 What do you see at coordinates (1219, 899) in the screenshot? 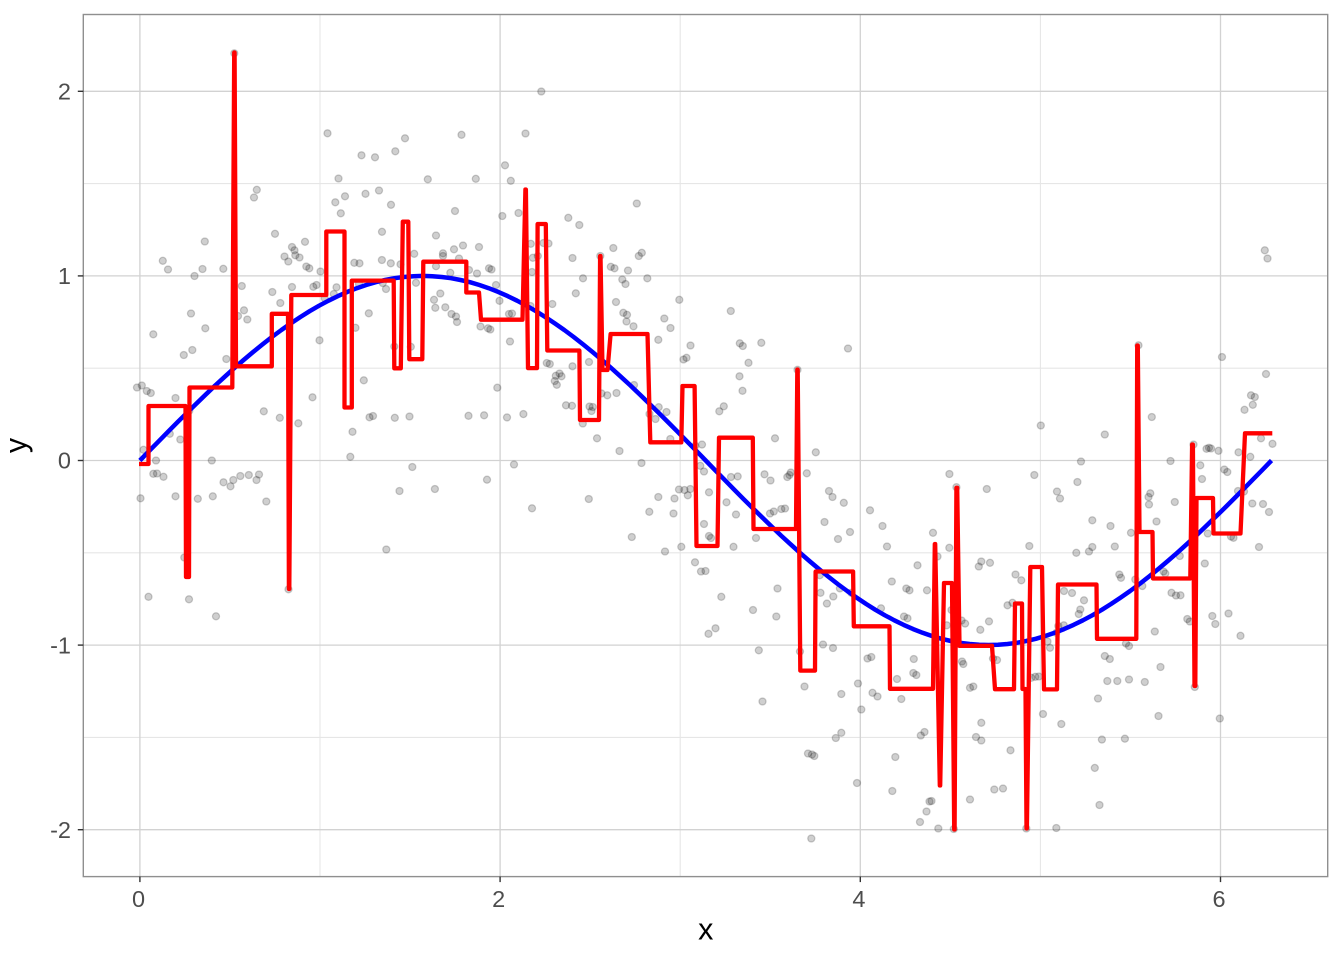
I see `svg-text: 6` at bounding box center [1219, 899].